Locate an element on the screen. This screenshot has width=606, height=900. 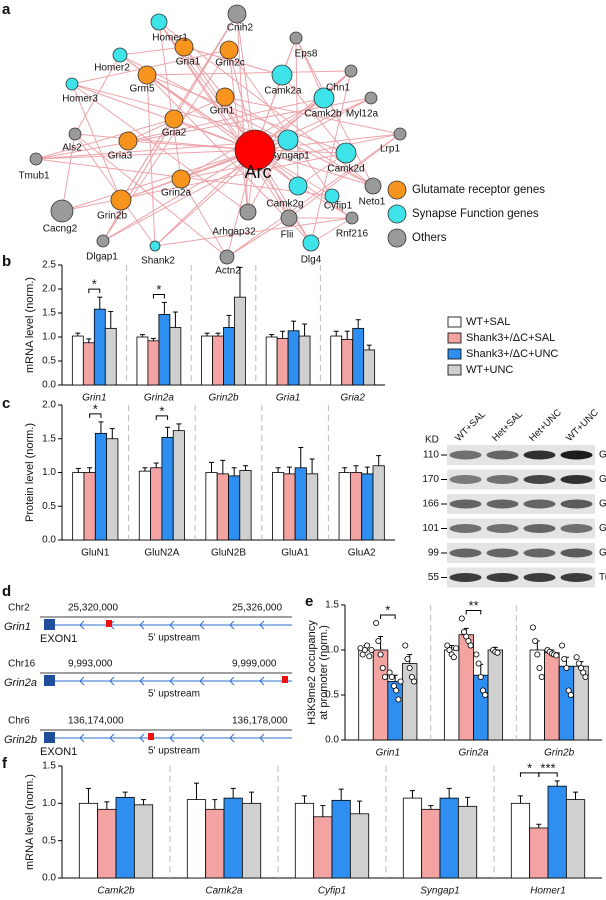
exon is located at coordinates (49, 680).